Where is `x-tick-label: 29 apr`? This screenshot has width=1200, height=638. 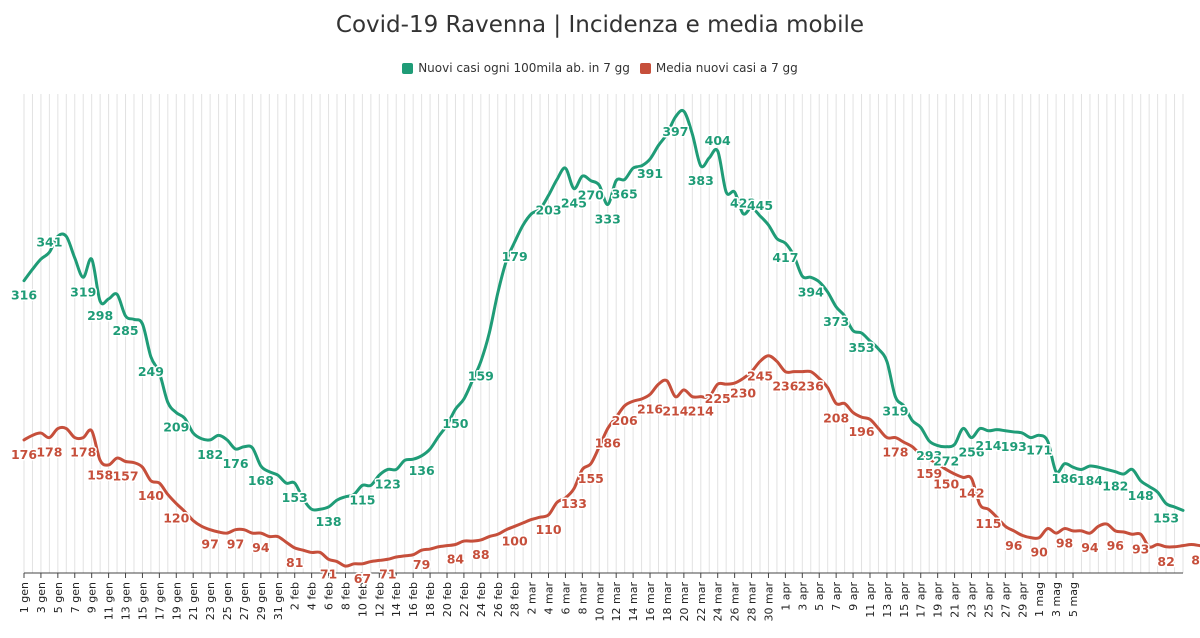 x-tick-label: 29 apr is located at coordinates (1022, 600).